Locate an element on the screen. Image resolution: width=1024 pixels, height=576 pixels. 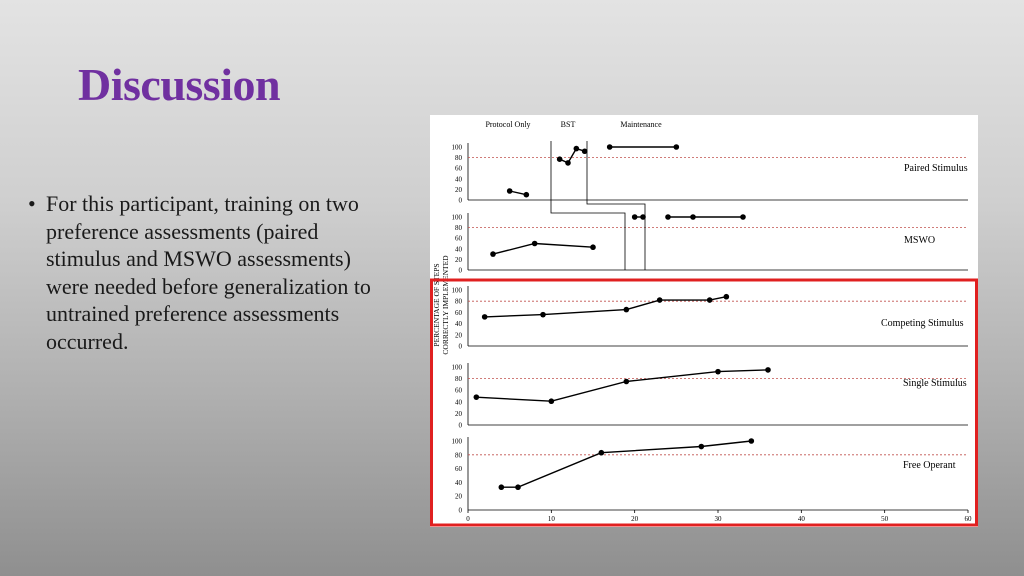
phase-label: BST is located at coordinates (568, 124).